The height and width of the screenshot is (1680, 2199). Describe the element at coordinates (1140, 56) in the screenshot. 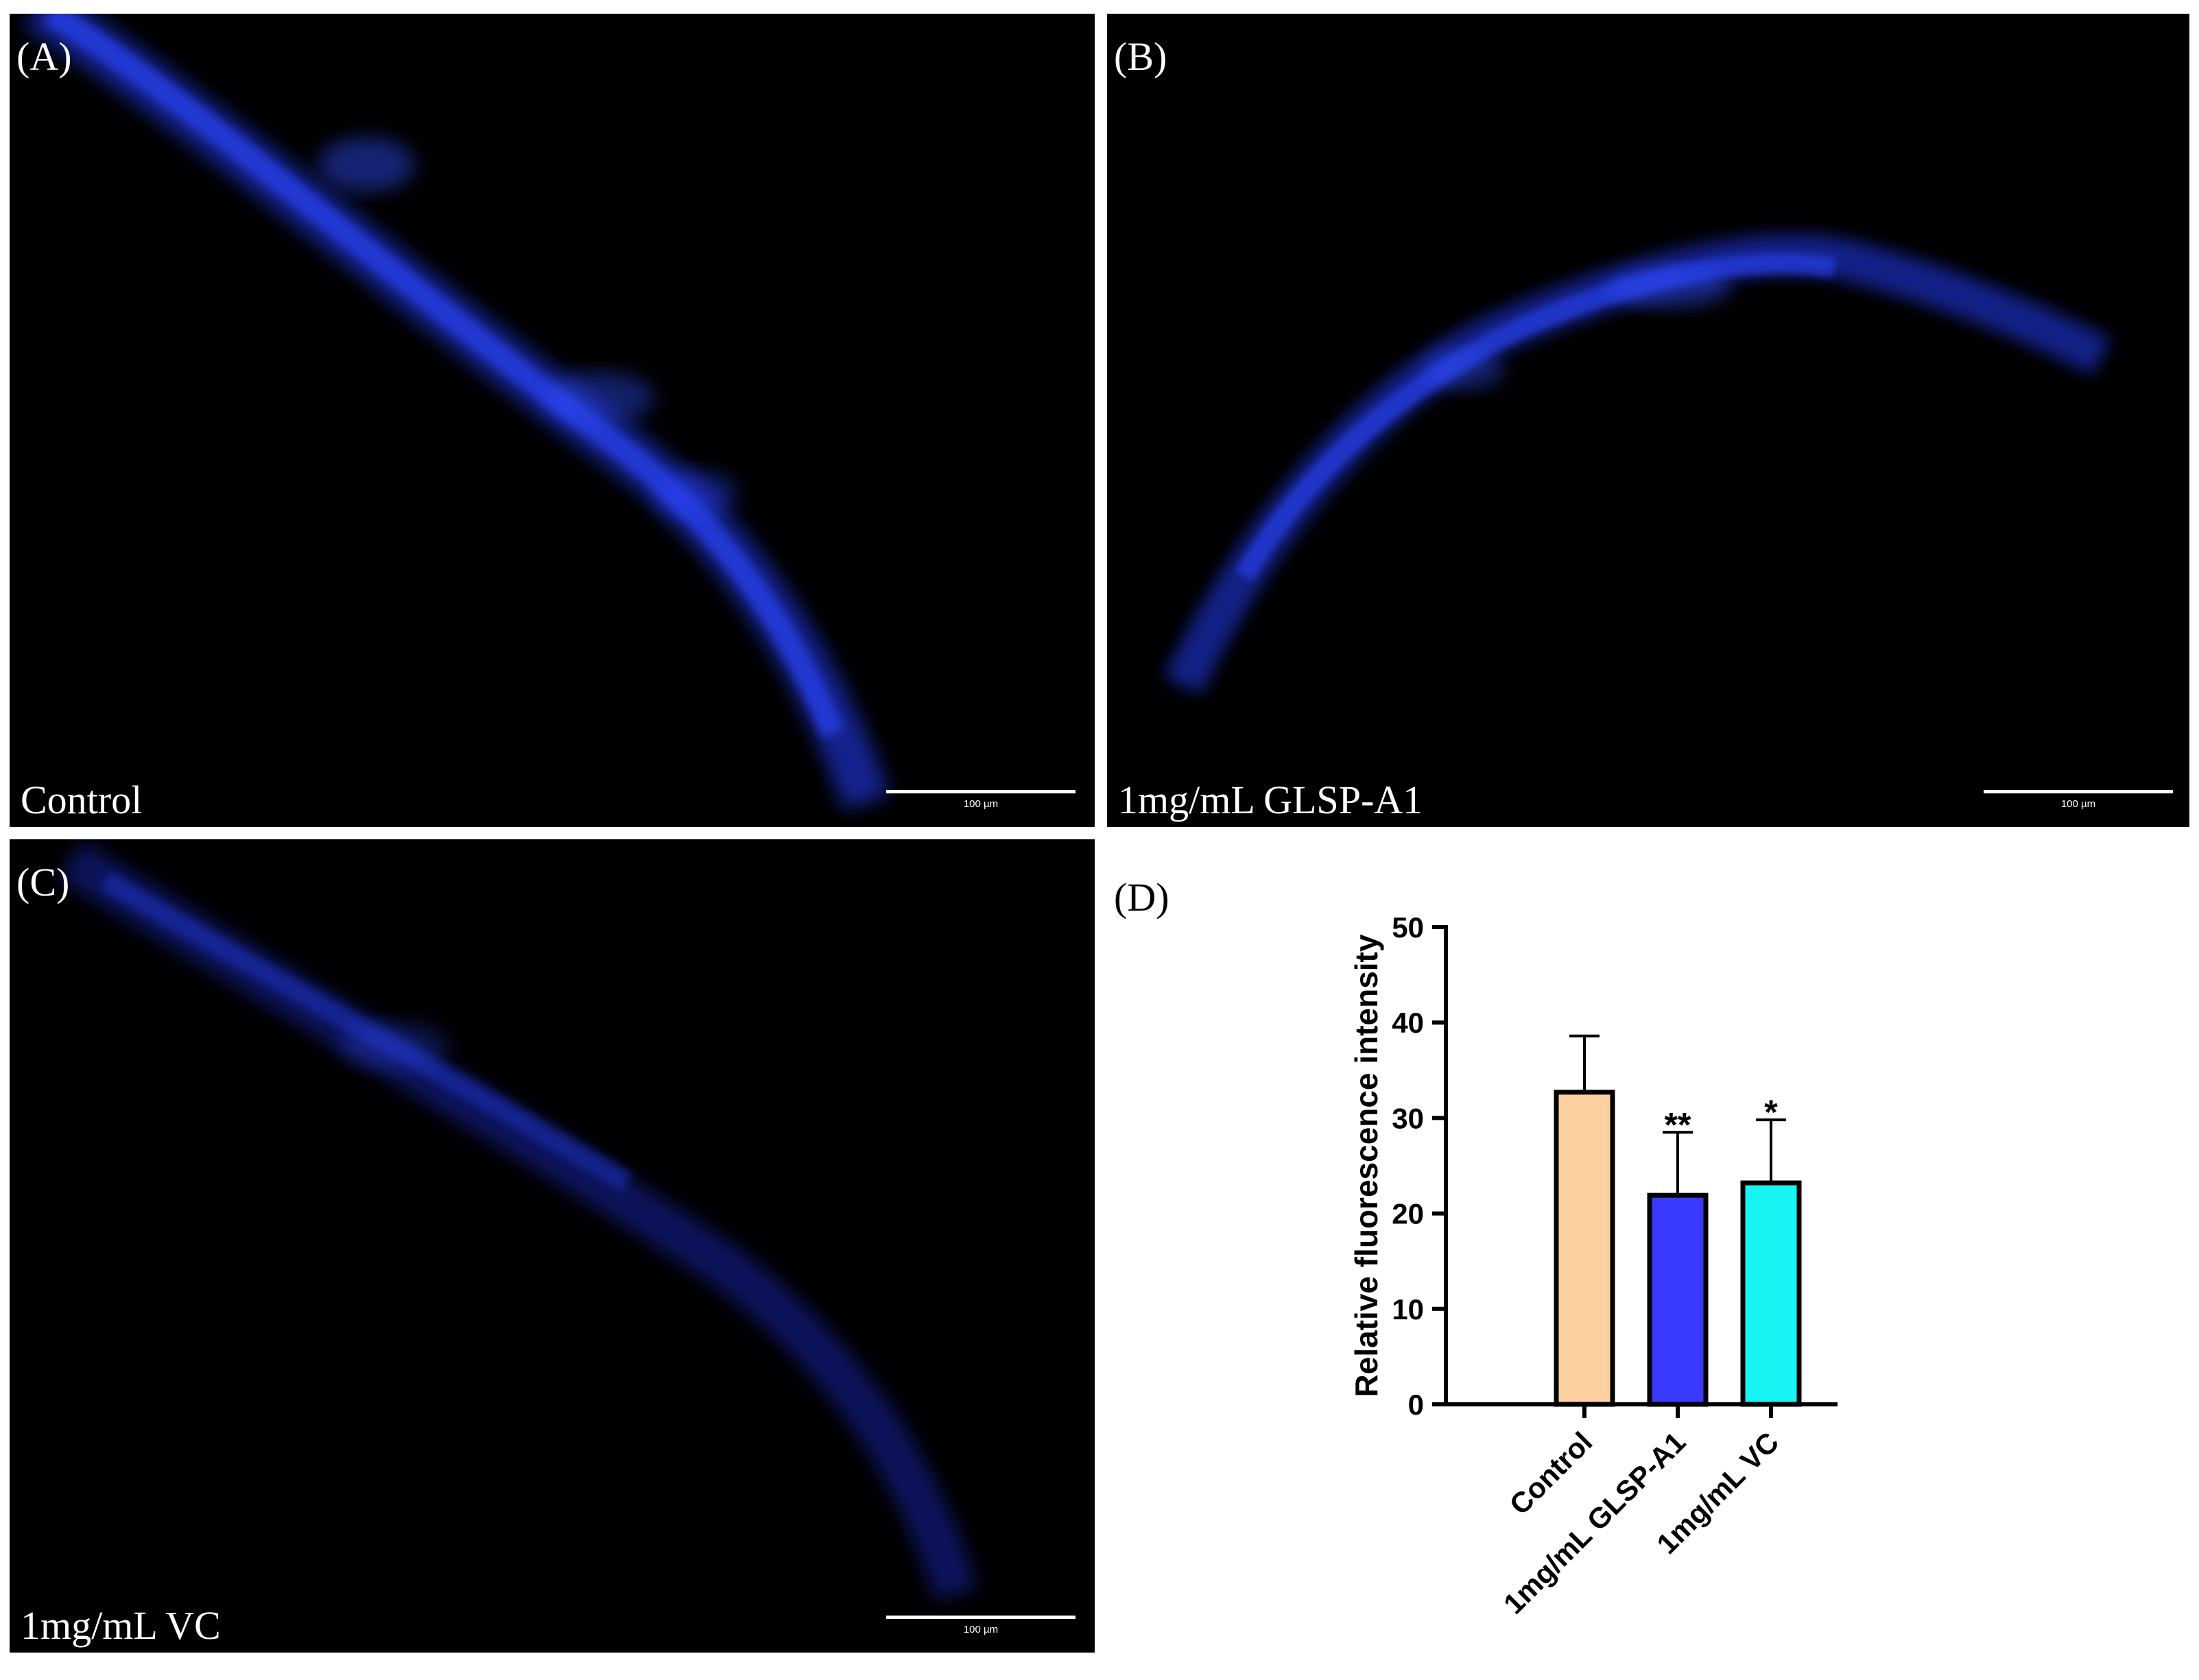

I see `panel-label-b: (B)` at that location.